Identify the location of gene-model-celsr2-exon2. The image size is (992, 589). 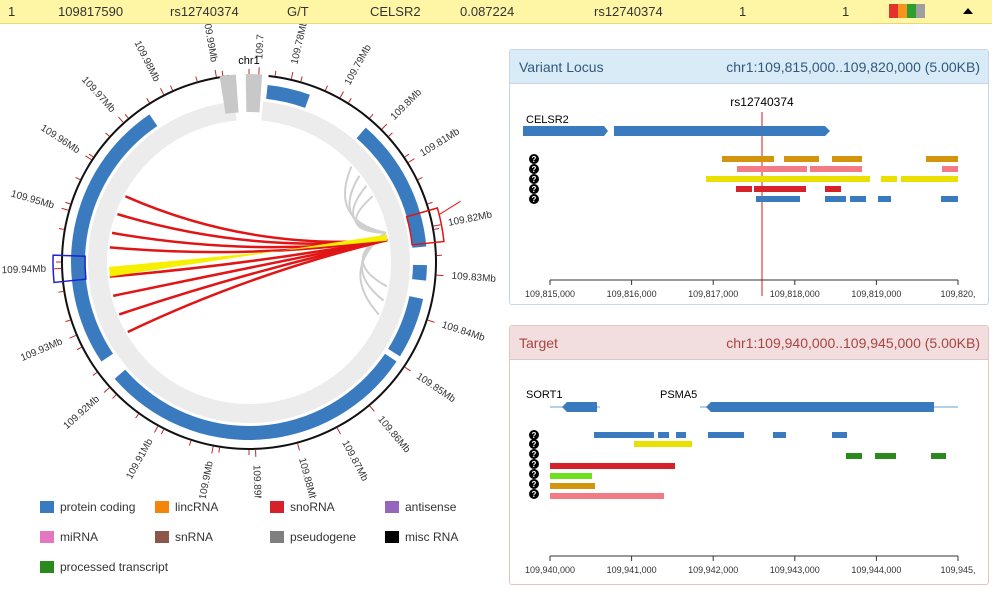
(722, 131).